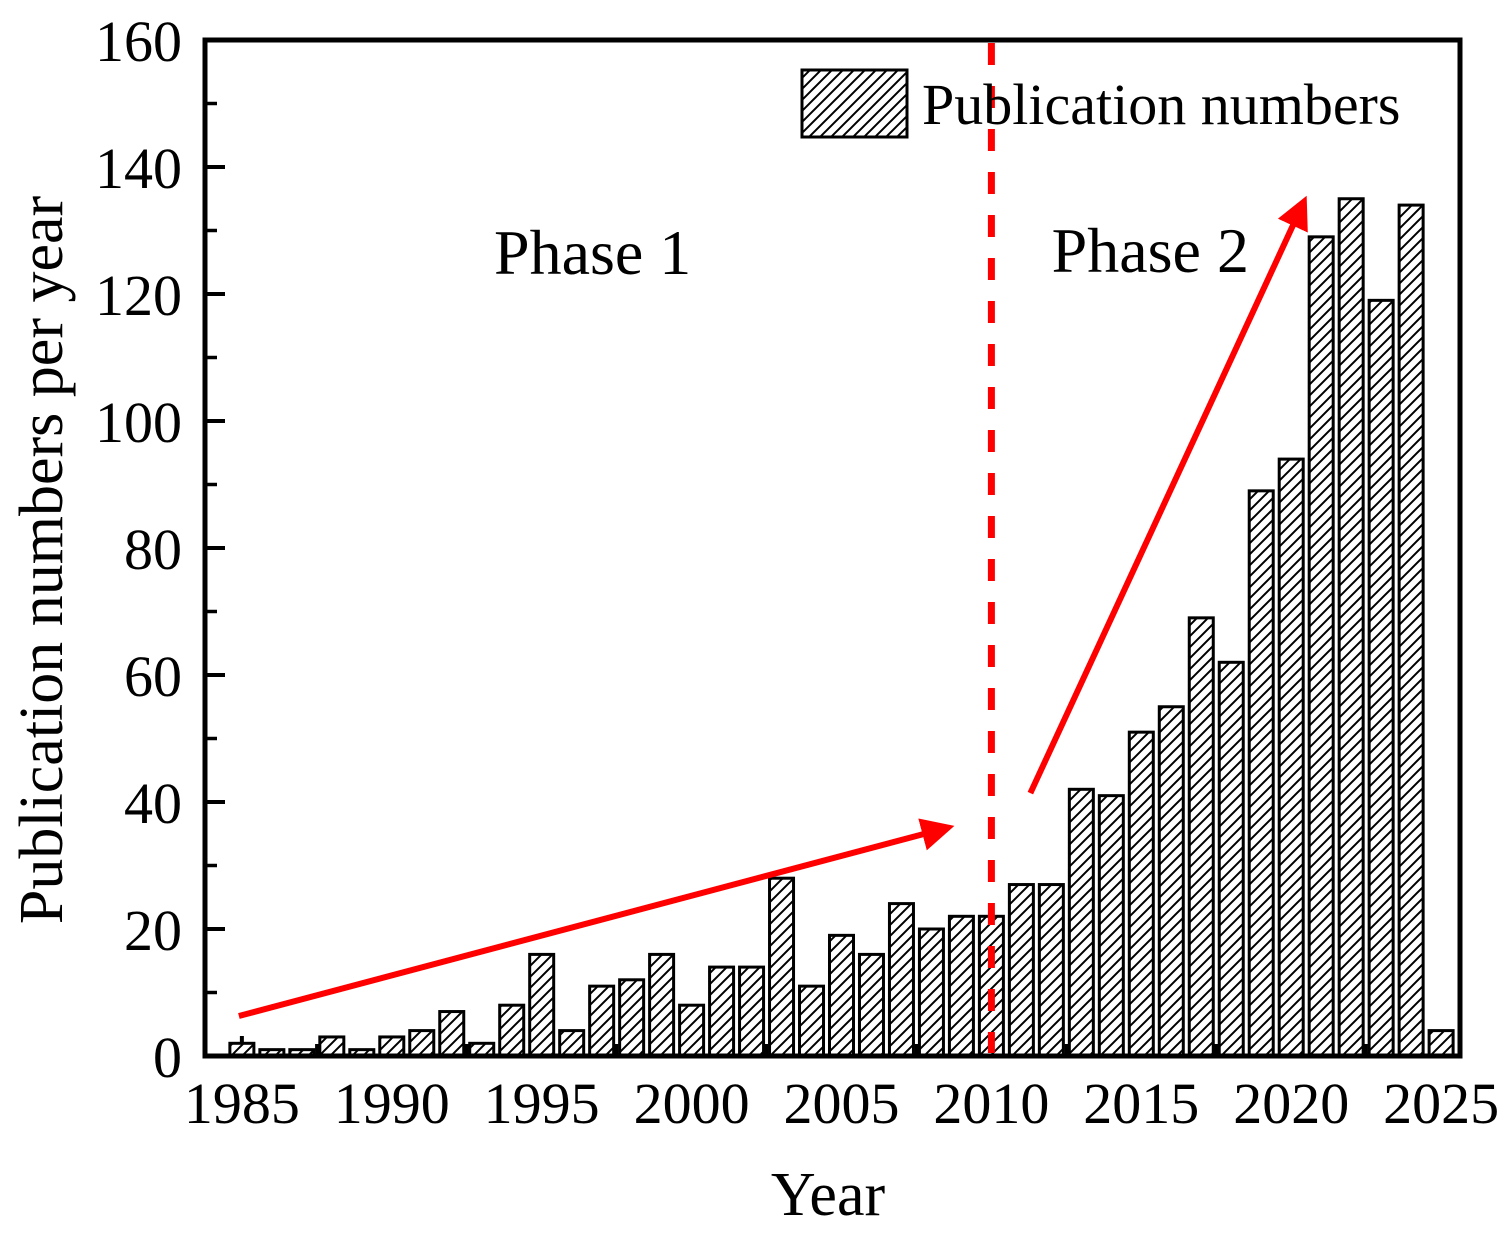  What do you see at coordinates (542, 1103) in the screenshot?
I see `x-tick-label: 1995` at bounding box center [542, 1103].